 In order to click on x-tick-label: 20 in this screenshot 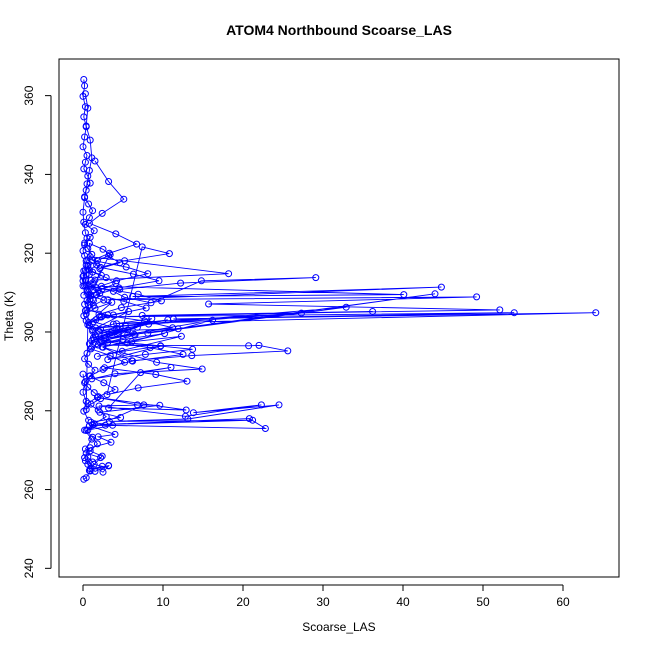, I will do `click(243, 602)`.